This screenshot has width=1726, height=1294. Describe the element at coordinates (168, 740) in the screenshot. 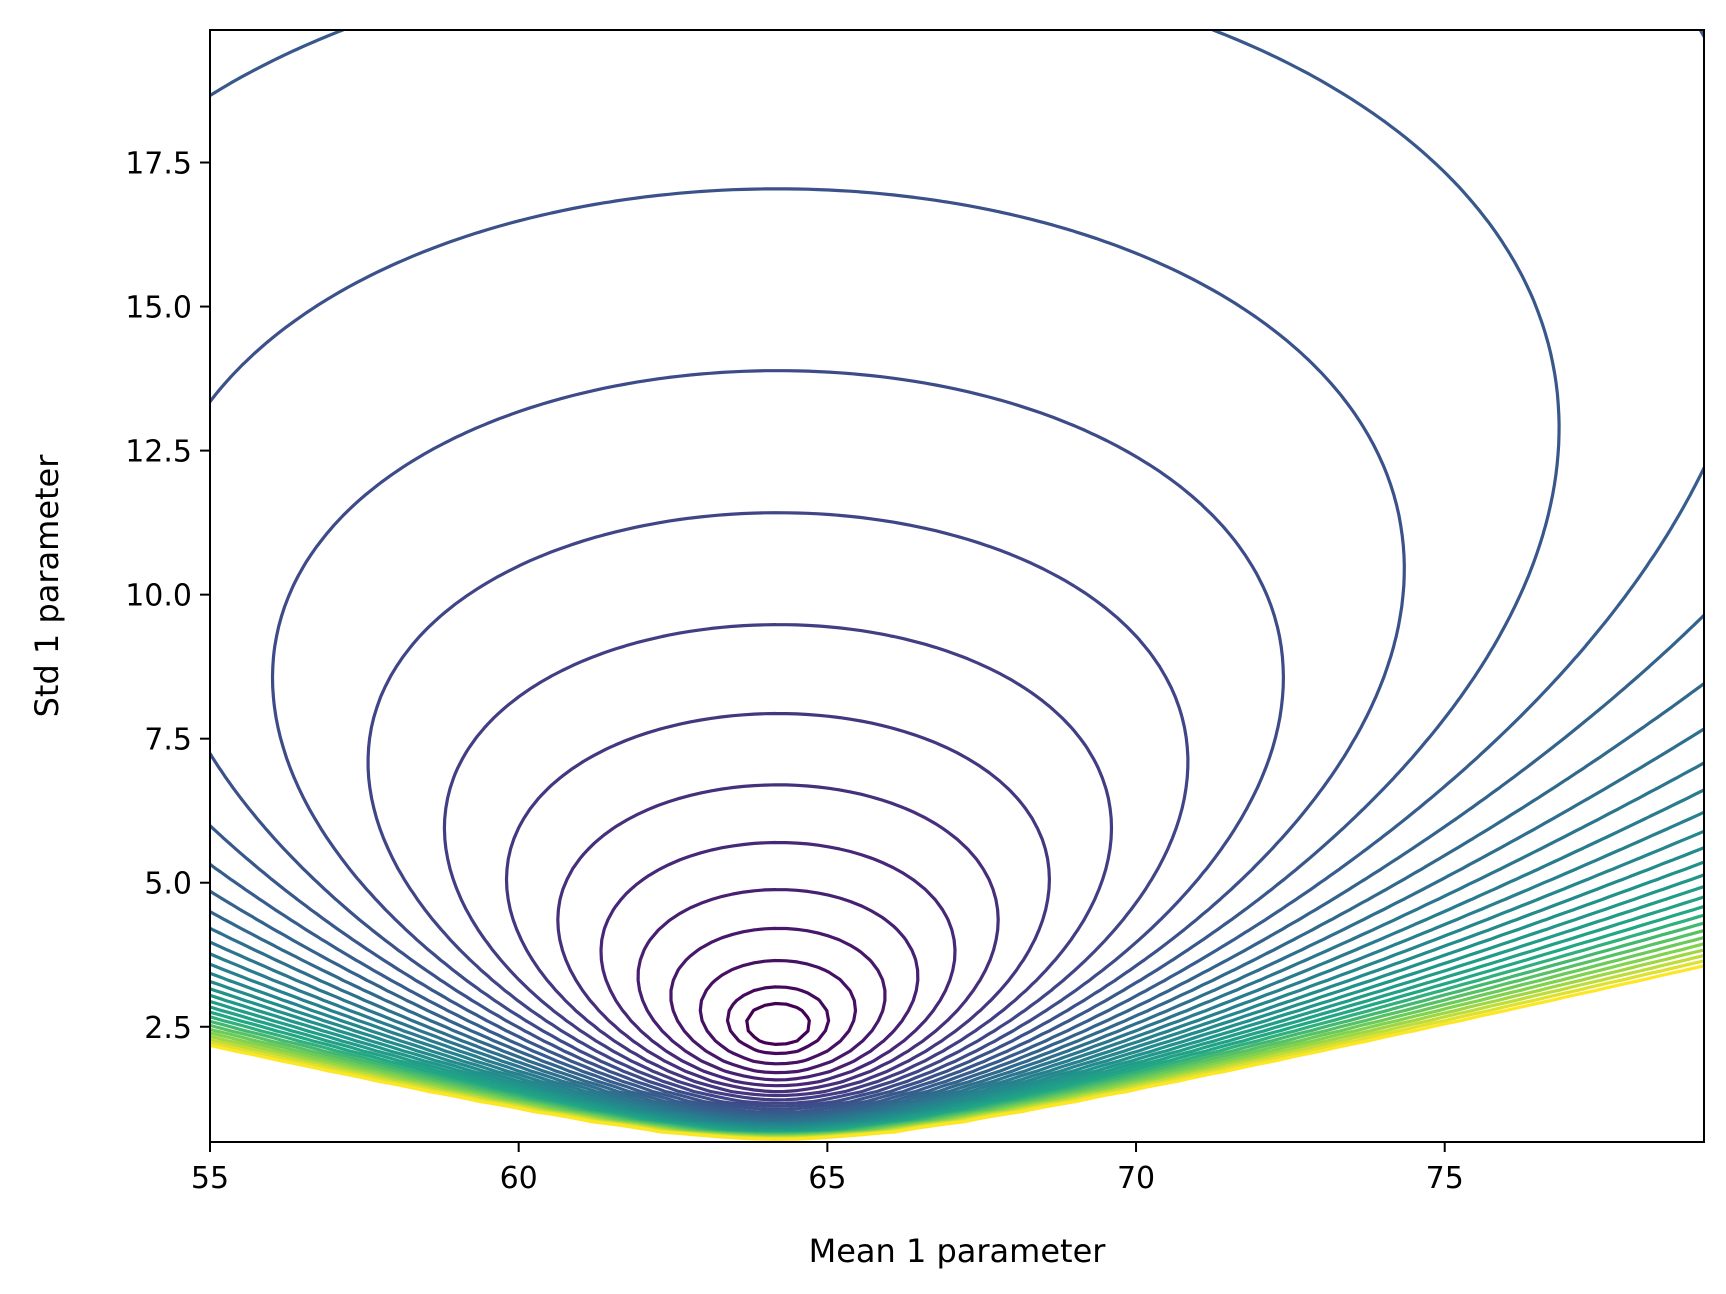

I see `y-tick-label: 7.5` at that location.